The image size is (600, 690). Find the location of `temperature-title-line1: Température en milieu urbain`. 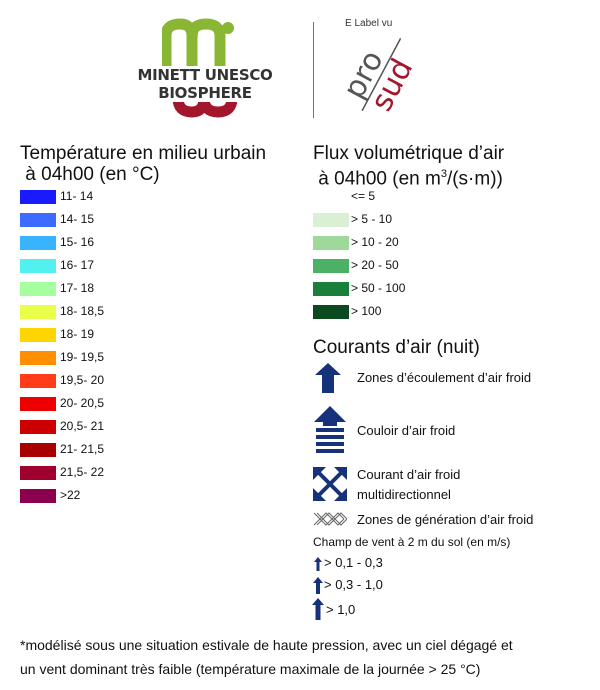

temperature-title-line1: Température en milieu urbain is located at coordinates (143, 153).